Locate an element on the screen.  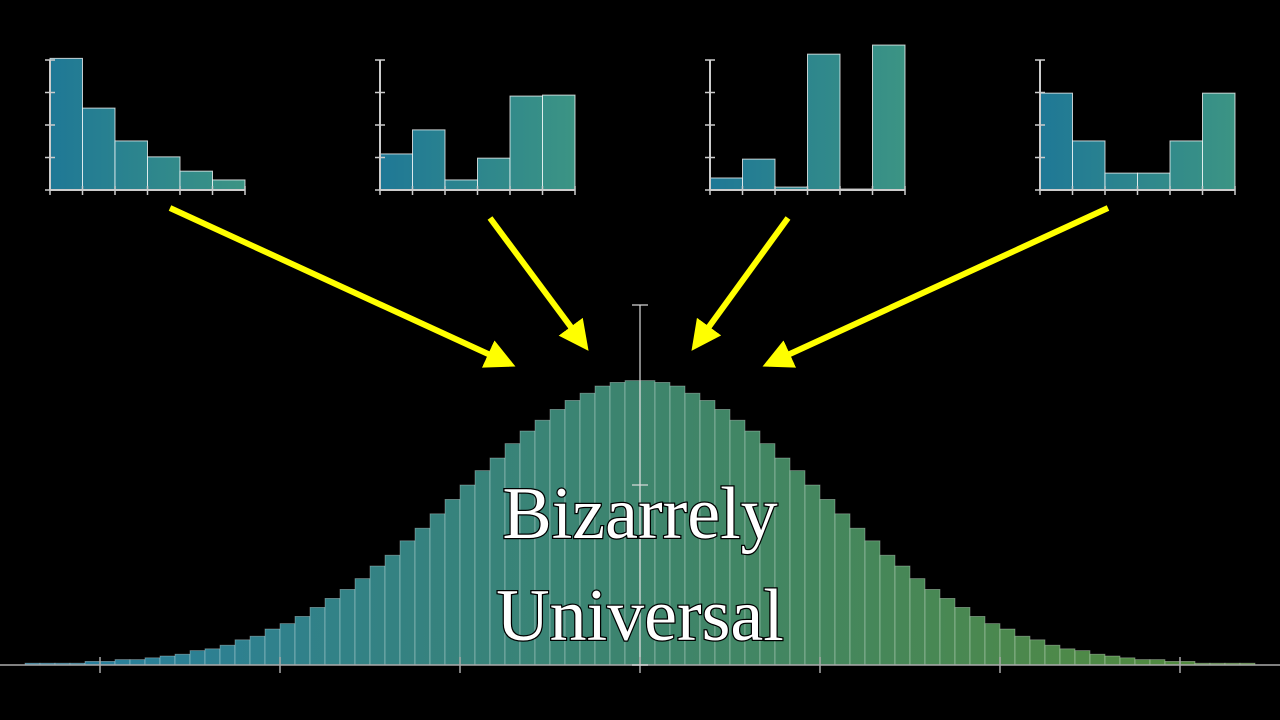
title-line: Universal is located at coordinates (640, 616).